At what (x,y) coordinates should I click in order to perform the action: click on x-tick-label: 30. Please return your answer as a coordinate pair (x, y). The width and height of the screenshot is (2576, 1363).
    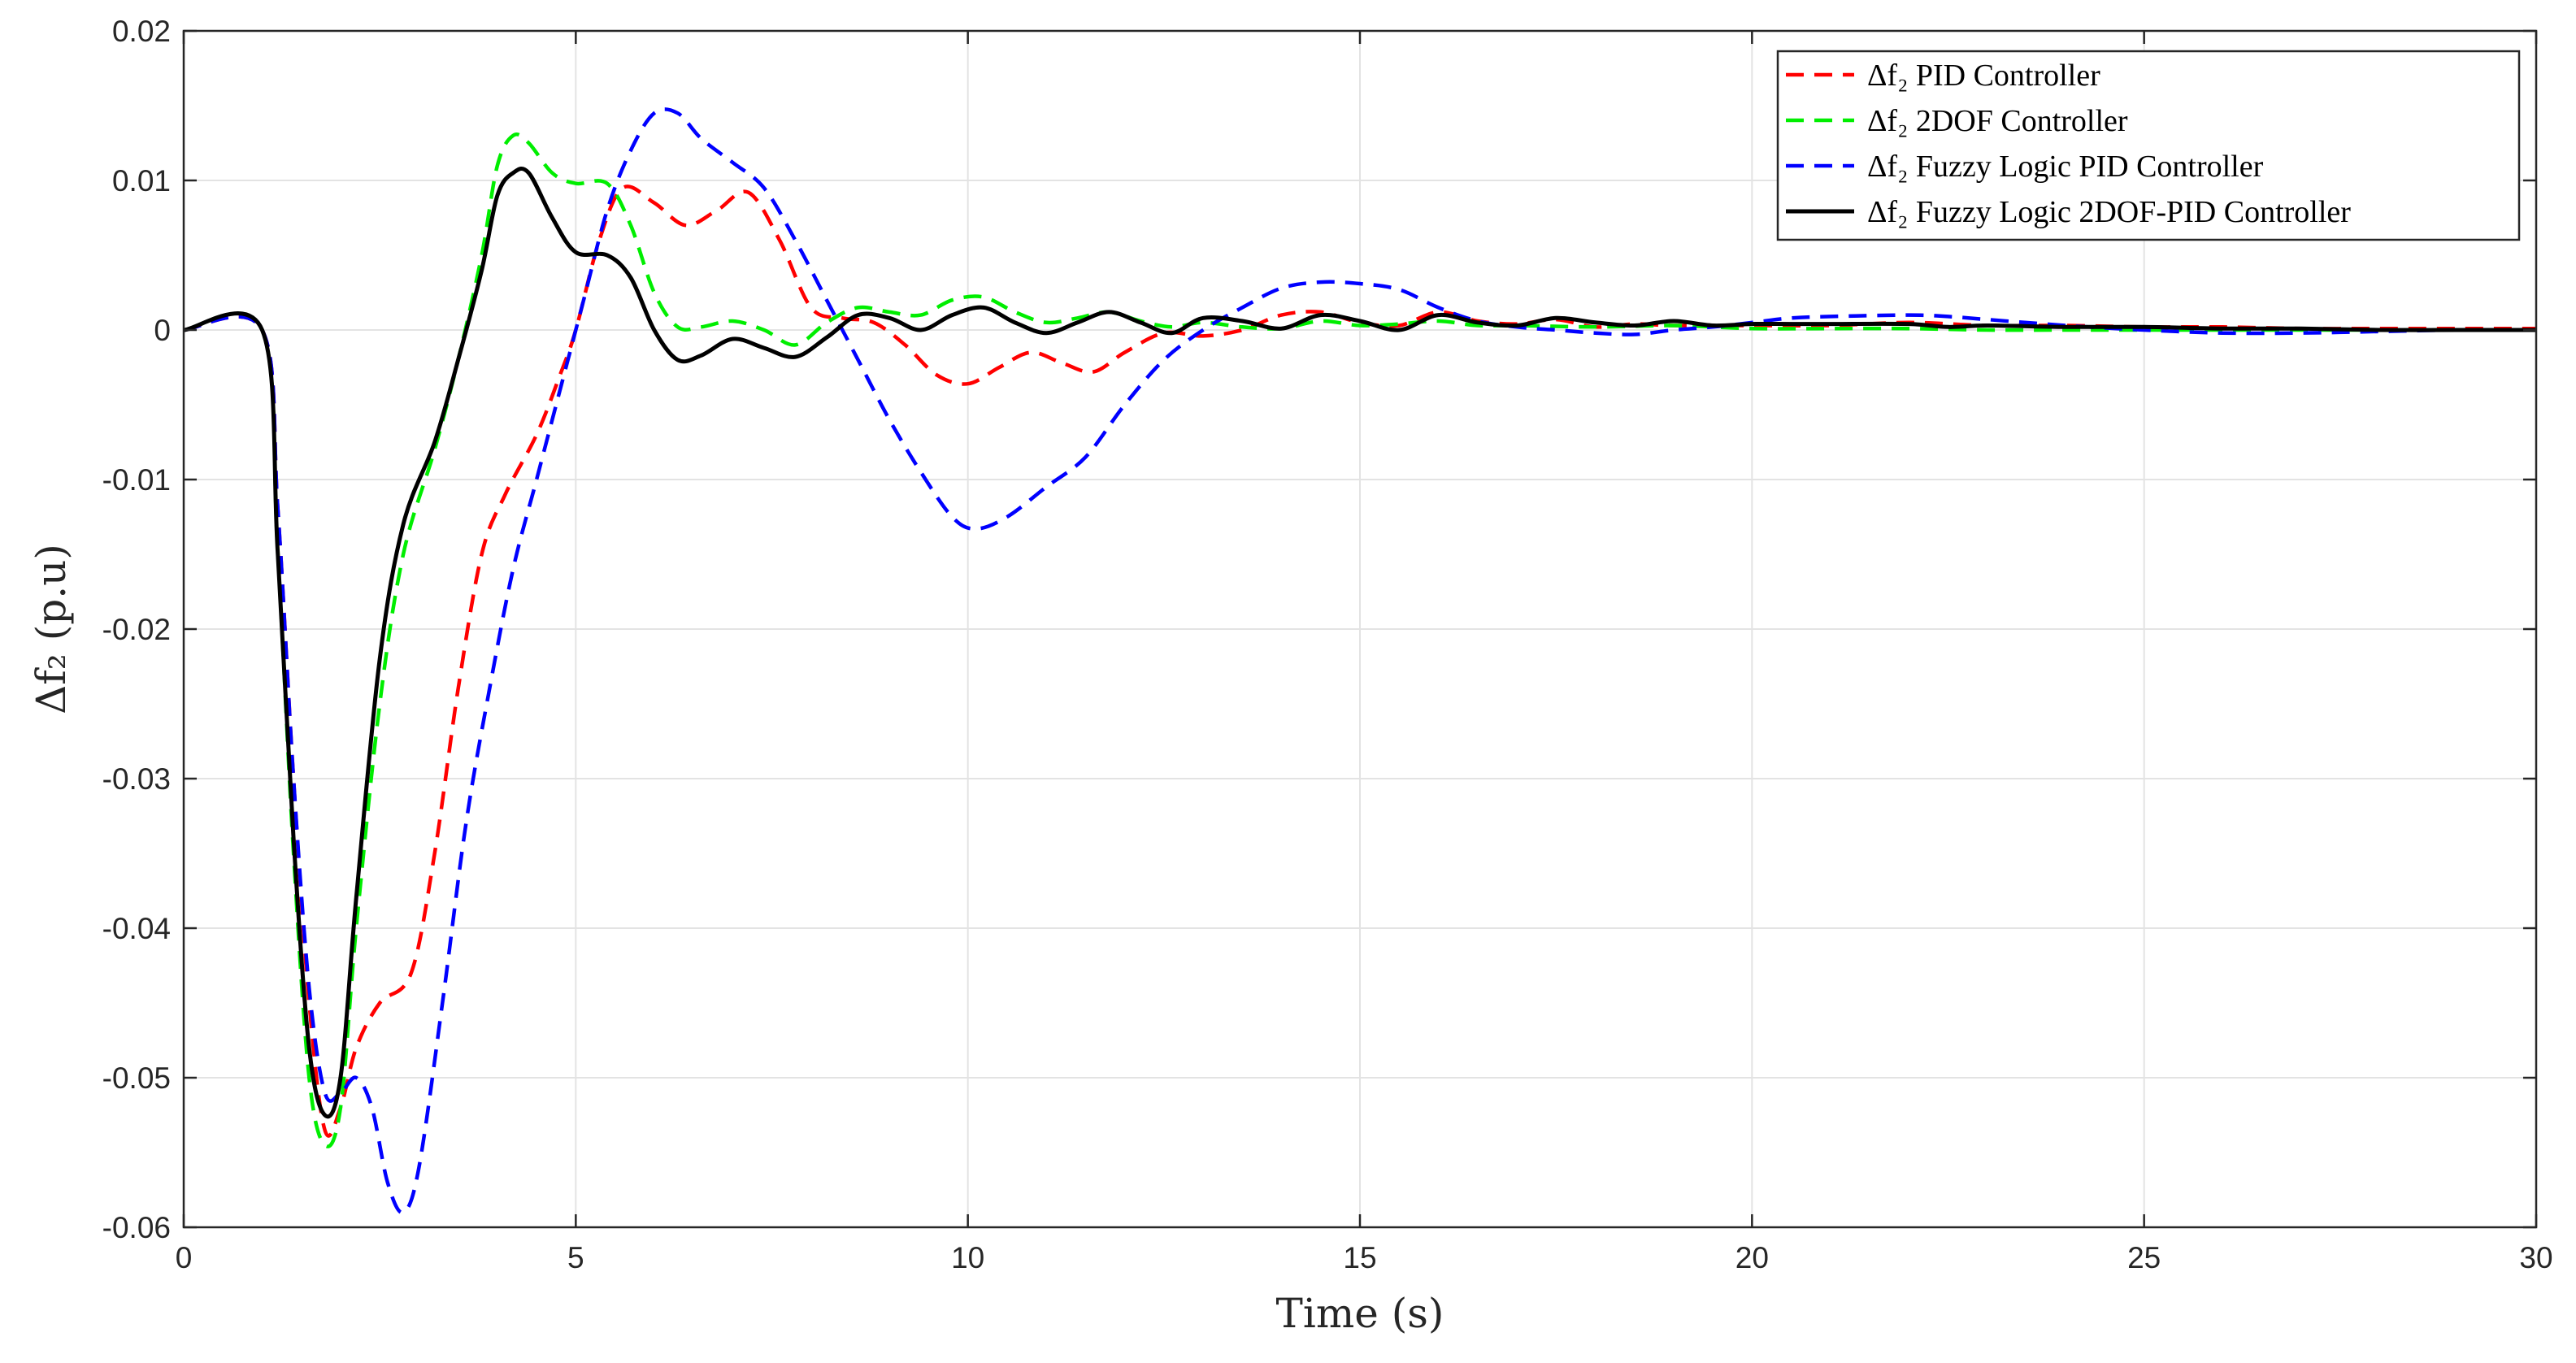
    Looking at the image, I should click on (2535, 1257).